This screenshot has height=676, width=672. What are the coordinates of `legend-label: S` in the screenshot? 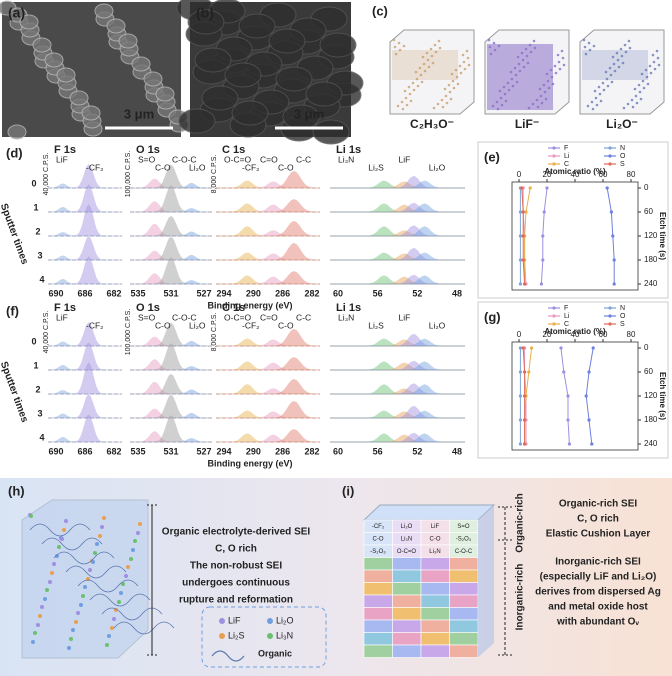 It's located at (622, 164).